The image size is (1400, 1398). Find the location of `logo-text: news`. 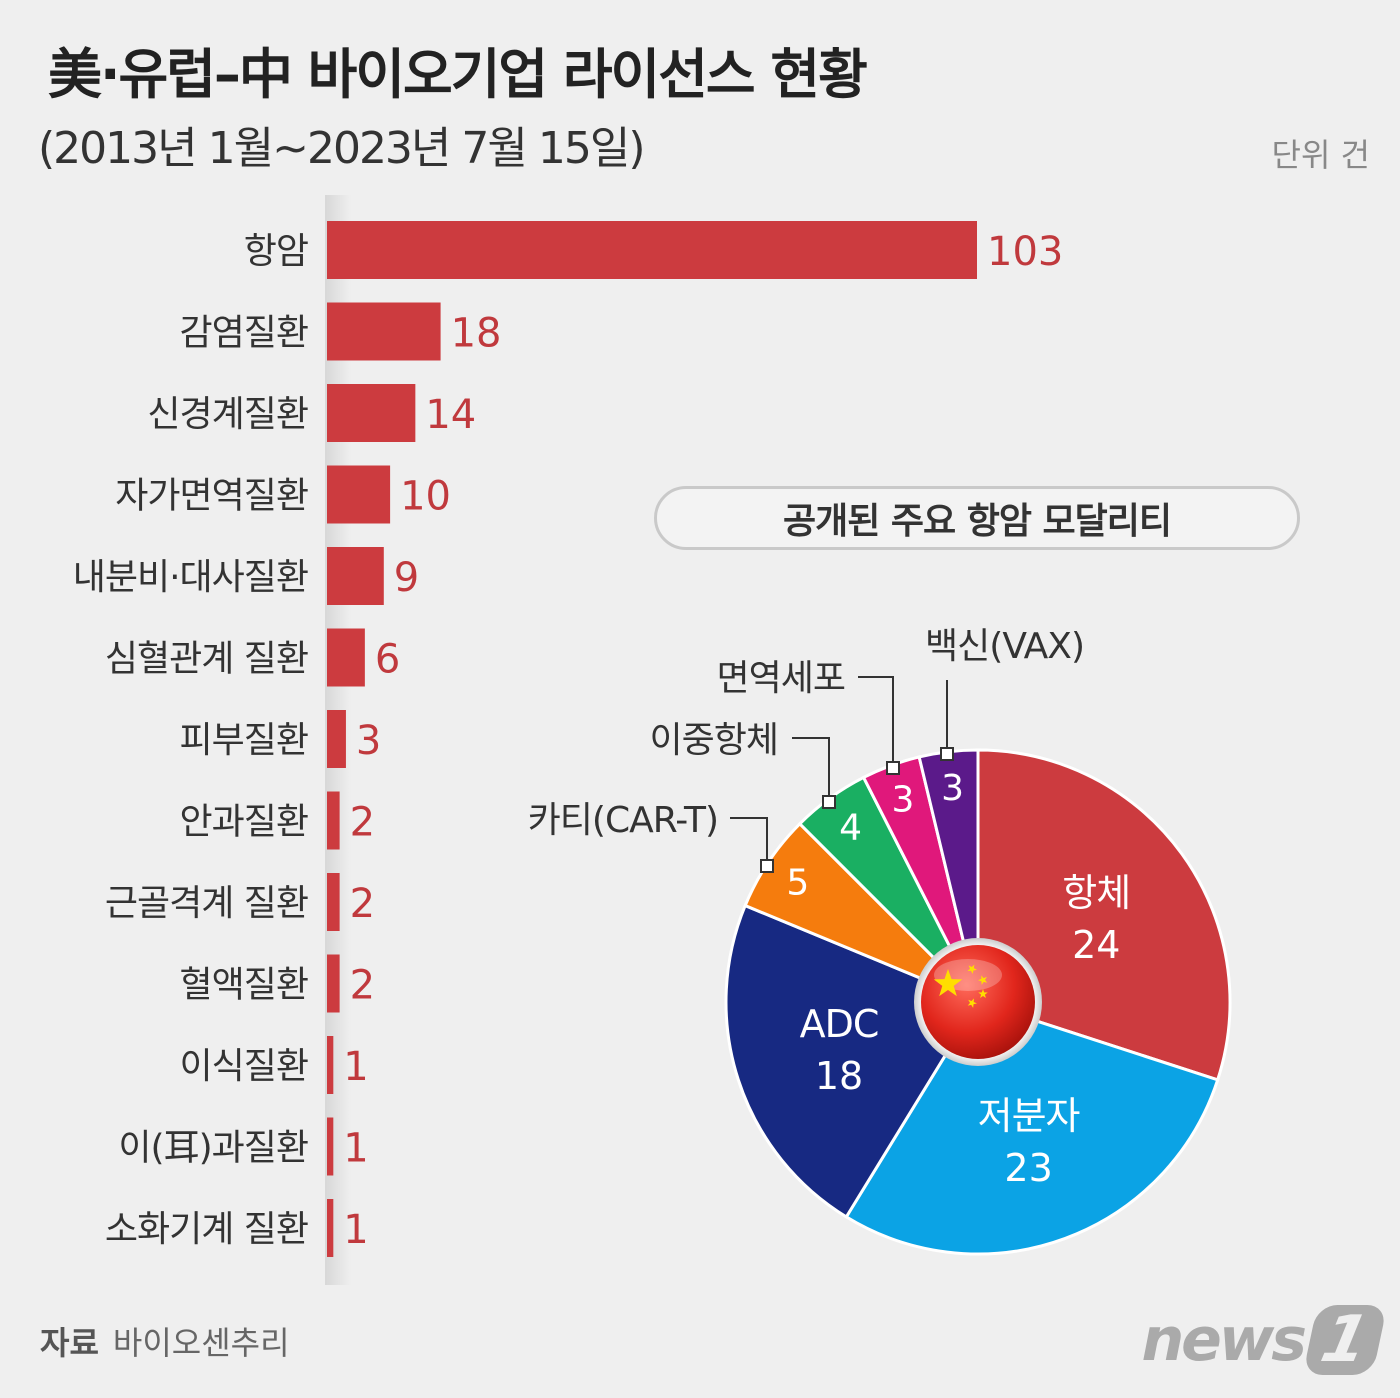

logo-text: news is located at coordinates (1224, 1340).